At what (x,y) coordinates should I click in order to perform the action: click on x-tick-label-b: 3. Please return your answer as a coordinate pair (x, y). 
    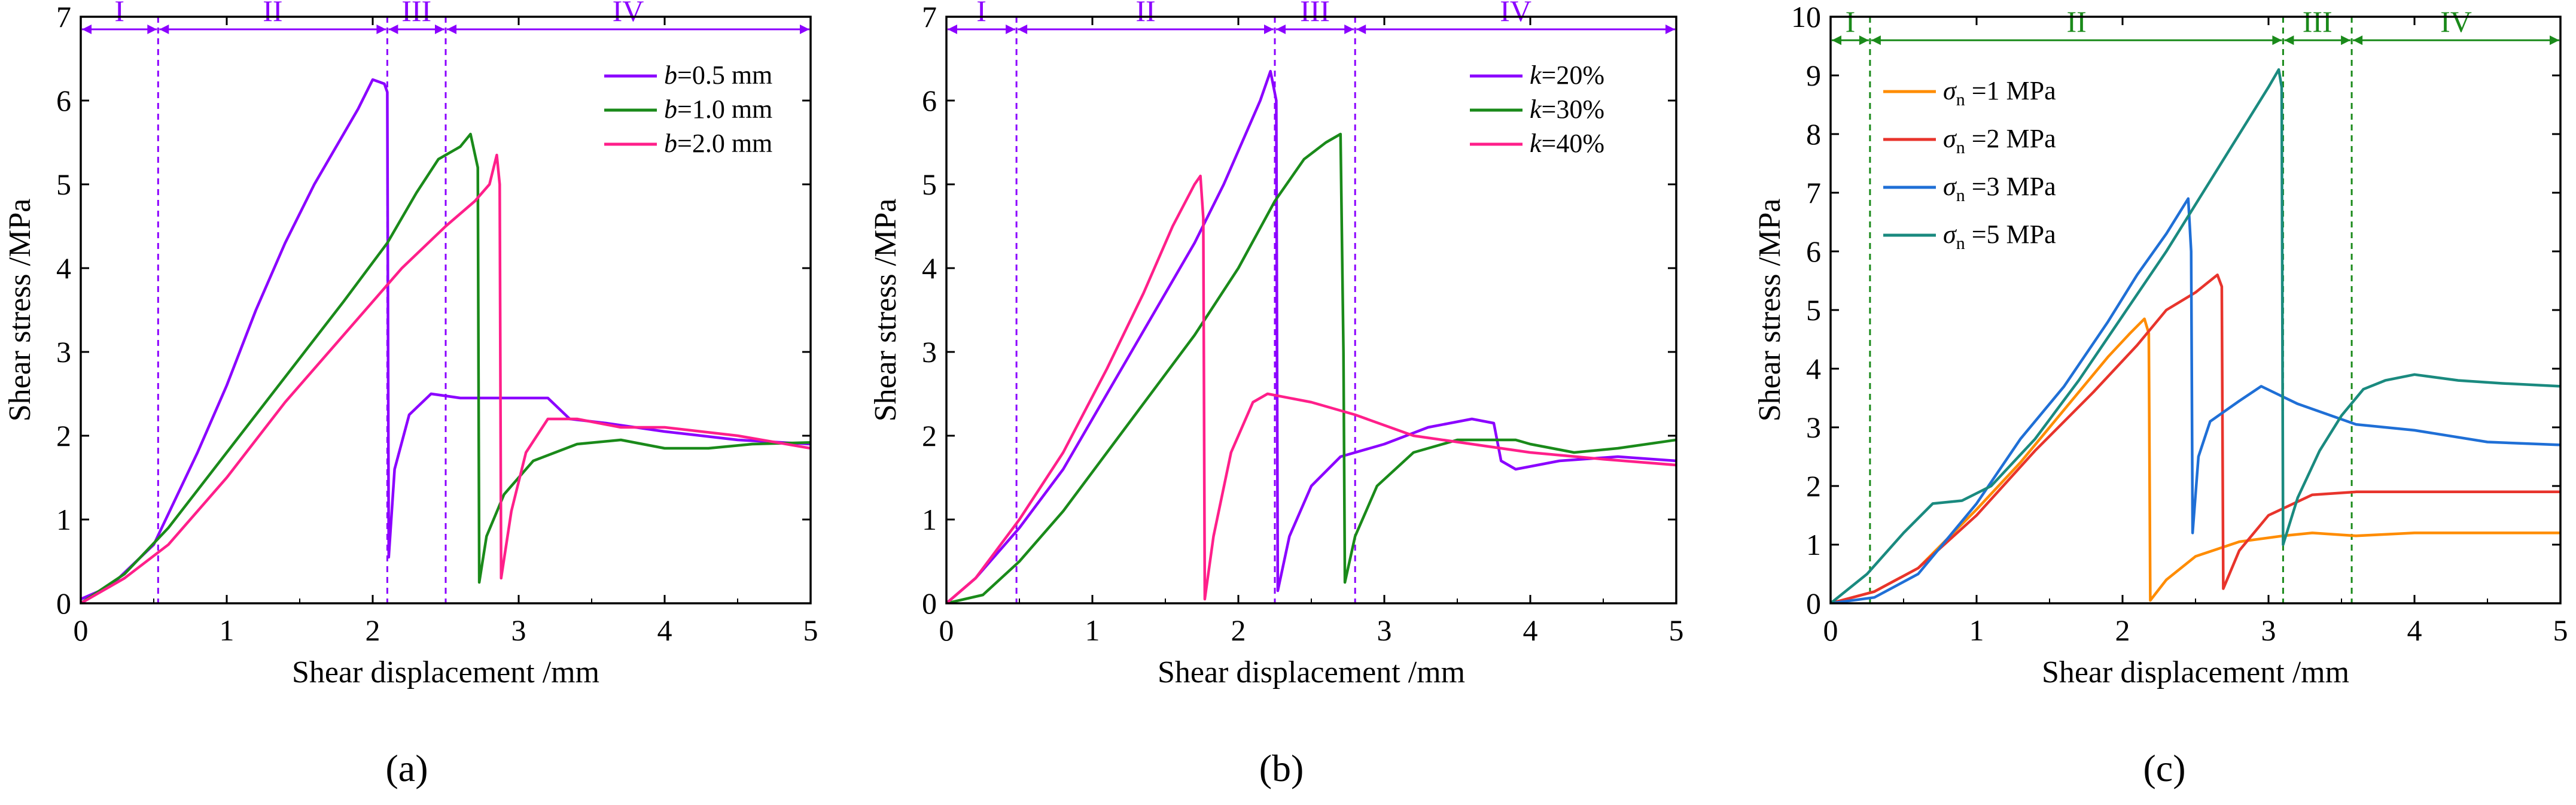
    Looking at the image, I should click on (1384, 630).